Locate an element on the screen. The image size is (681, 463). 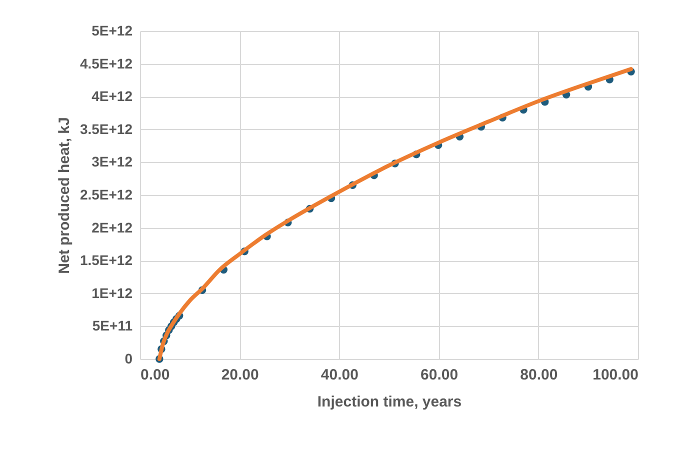
x-tick-label: 60.00 is located at coordinates (439, 375).